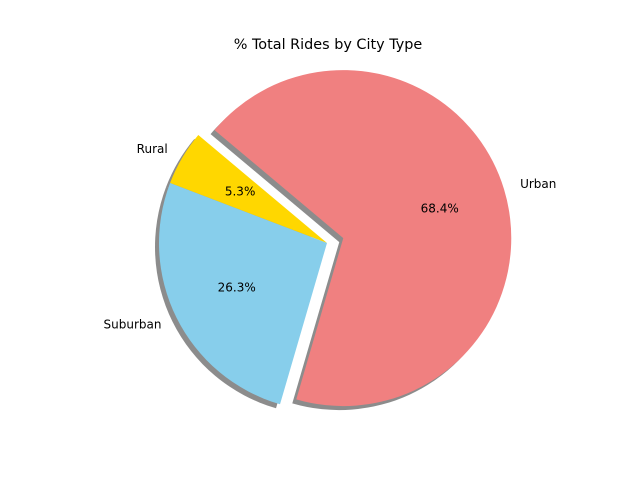  What do you see at coordinates (538, 184) in the screenshot?
I see `slice-label-urban: Urban` at bounding box center [538, 184].